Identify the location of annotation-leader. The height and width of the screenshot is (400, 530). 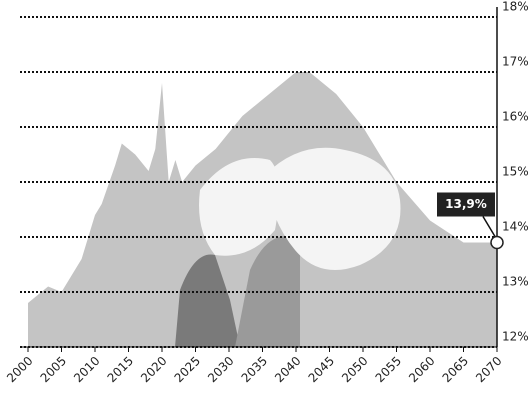
(489, 226).